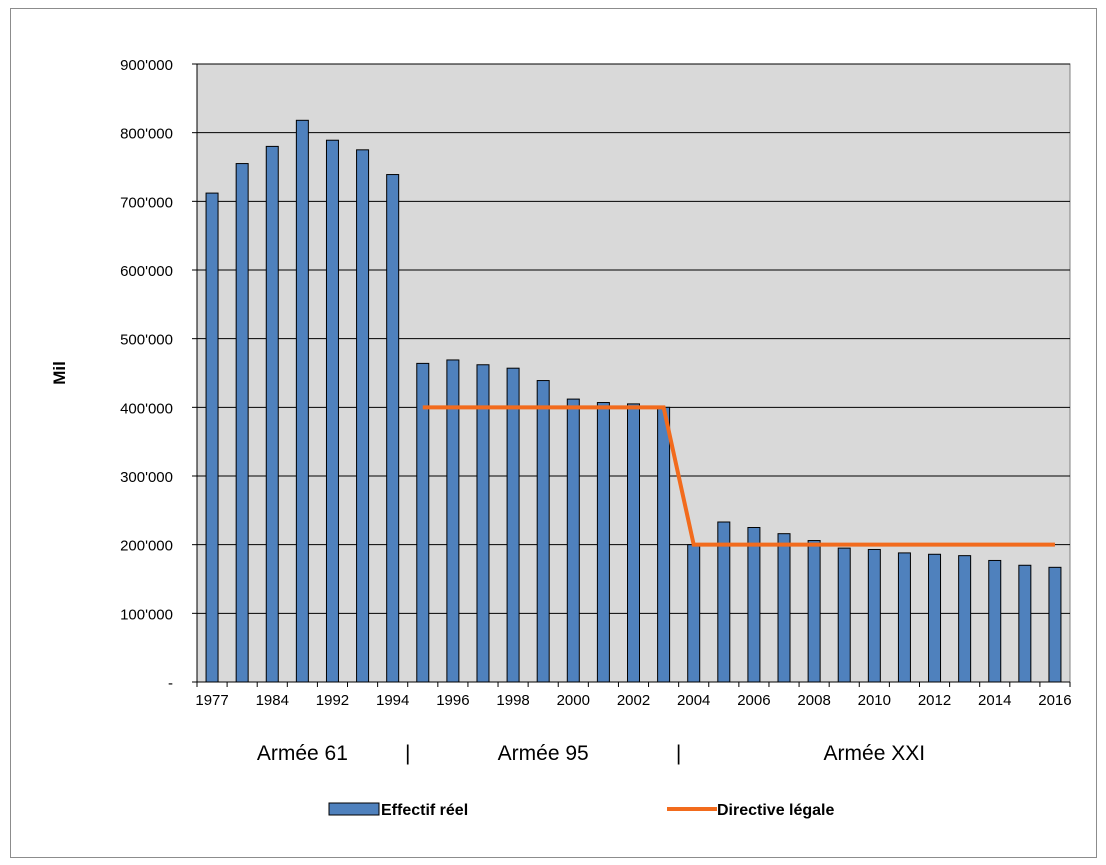 Image resolution: width=1106 pixels, height=865 pixels. I want to click on bar-1993, so click(363, 416).